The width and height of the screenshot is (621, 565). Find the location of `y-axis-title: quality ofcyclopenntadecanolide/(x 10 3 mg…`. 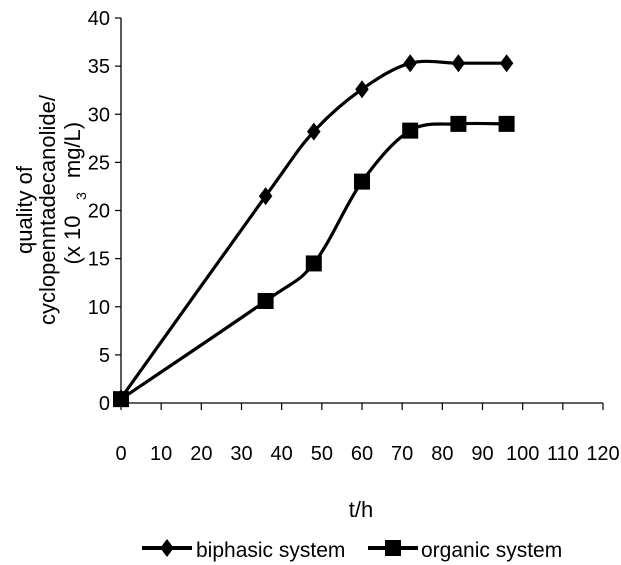

y-axis-title: quality ofcyclopenntadecanolide/(x 10 3 mg… is located at coordinates (50, 209).